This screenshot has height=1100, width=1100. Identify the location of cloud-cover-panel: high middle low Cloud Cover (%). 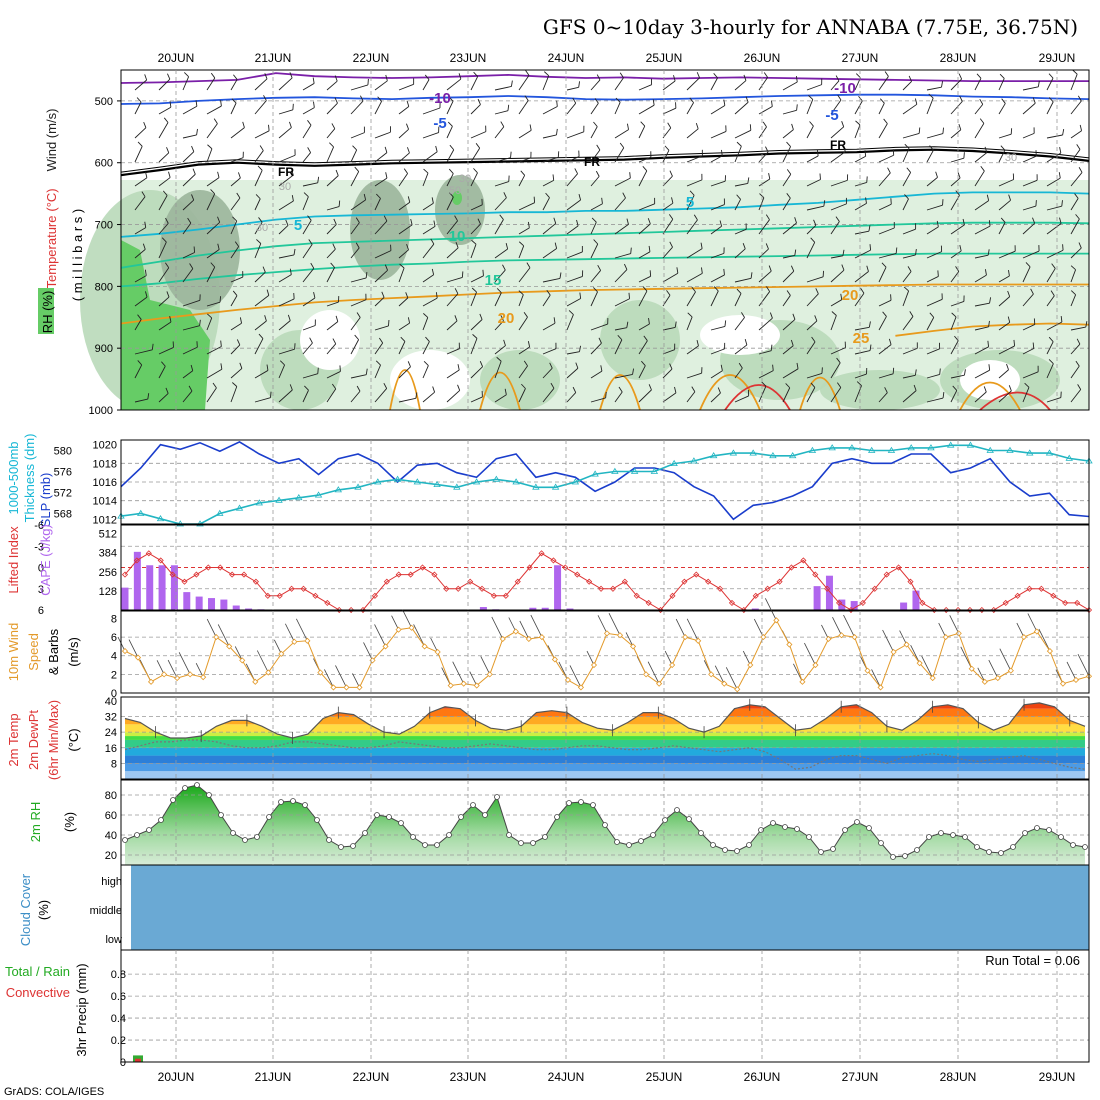
(554, 907).